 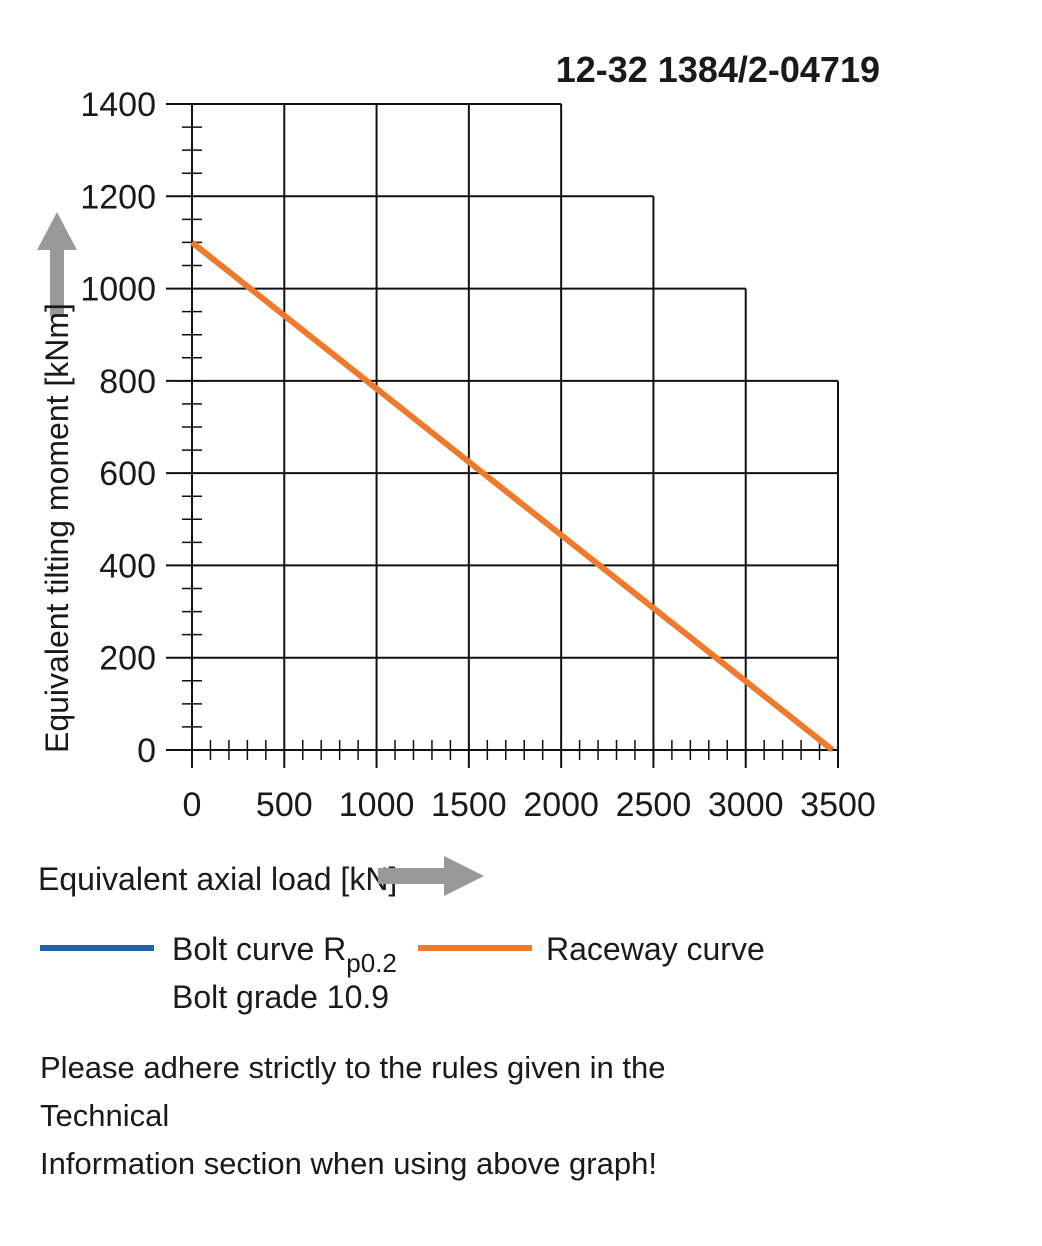 What do you see at coordinates (57, 264) in the screenshot?
I see `y-axis-arrow-icon` at bounding box center [57, 264].